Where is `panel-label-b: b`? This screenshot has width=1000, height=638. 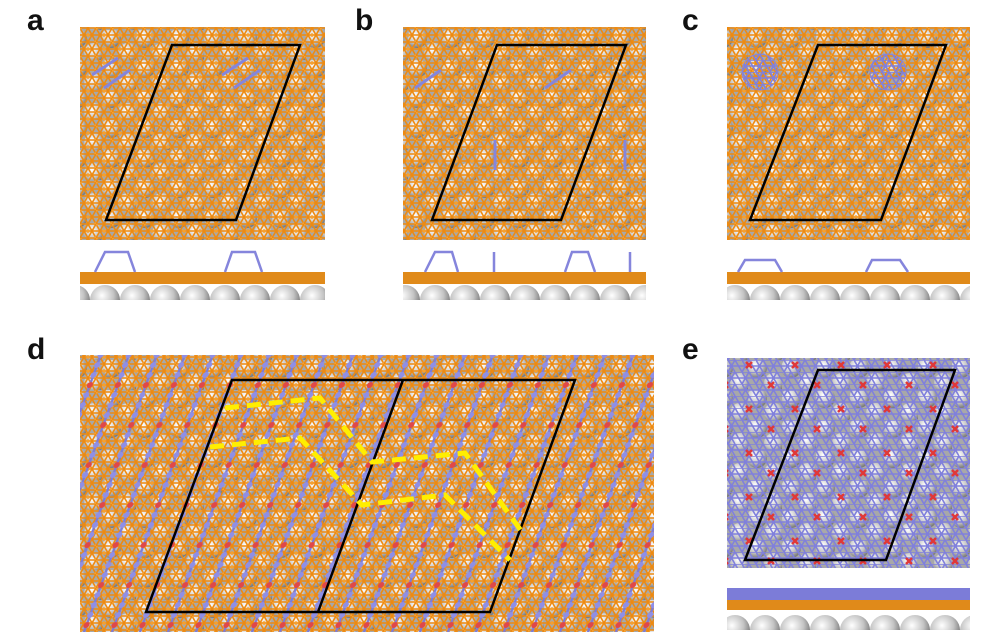
panel-label-b: b is located at coordinates (364, 20).